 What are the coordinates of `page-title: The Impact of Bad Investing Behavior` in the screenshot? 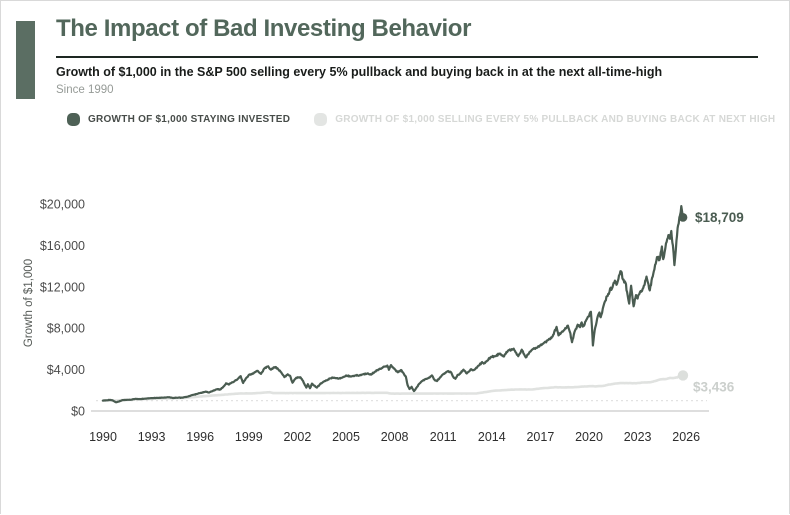 It's located at (264, 28).